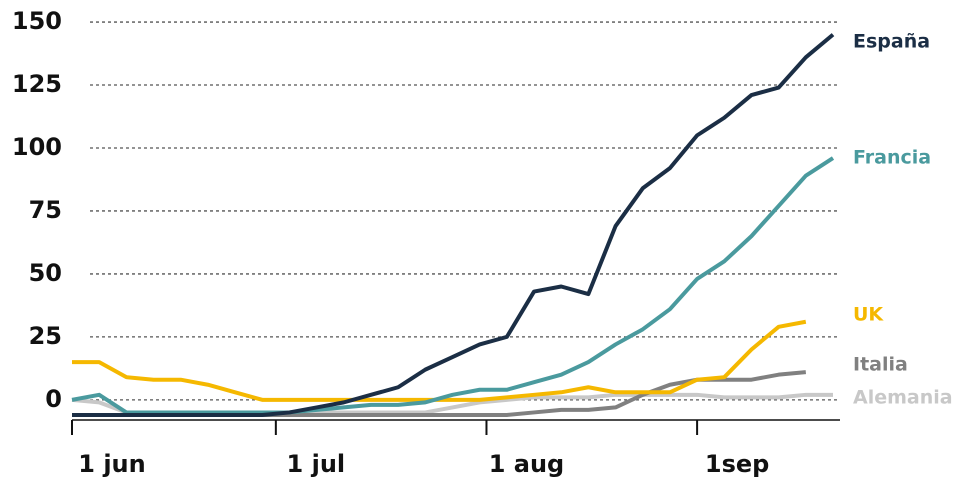 This screenshot has width=966, height=485. Describe the element at coordinates (37, 147) in the screenshot. I see `y-tick-label: 100` at that location.